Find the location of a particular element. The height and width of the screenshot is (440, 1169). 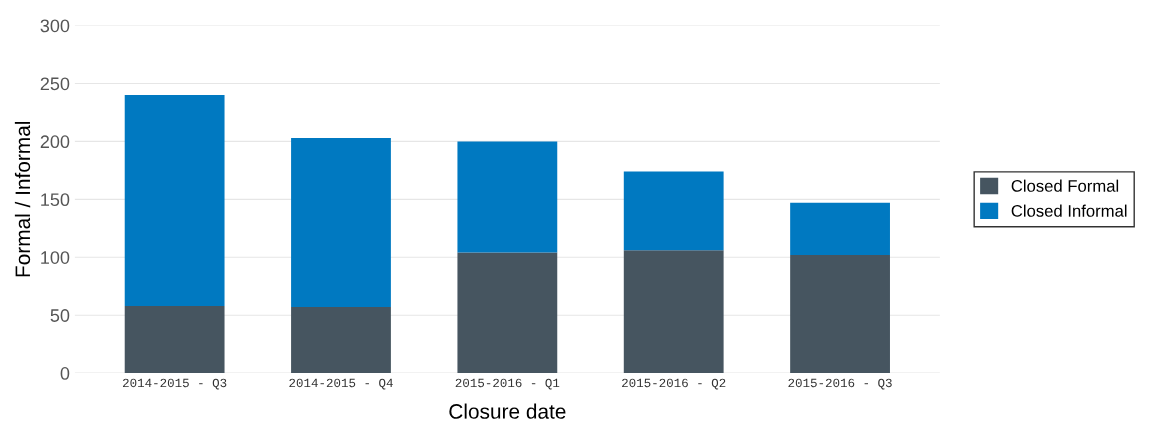

y-tick-label: 0 is located at coordinates (65, 373).